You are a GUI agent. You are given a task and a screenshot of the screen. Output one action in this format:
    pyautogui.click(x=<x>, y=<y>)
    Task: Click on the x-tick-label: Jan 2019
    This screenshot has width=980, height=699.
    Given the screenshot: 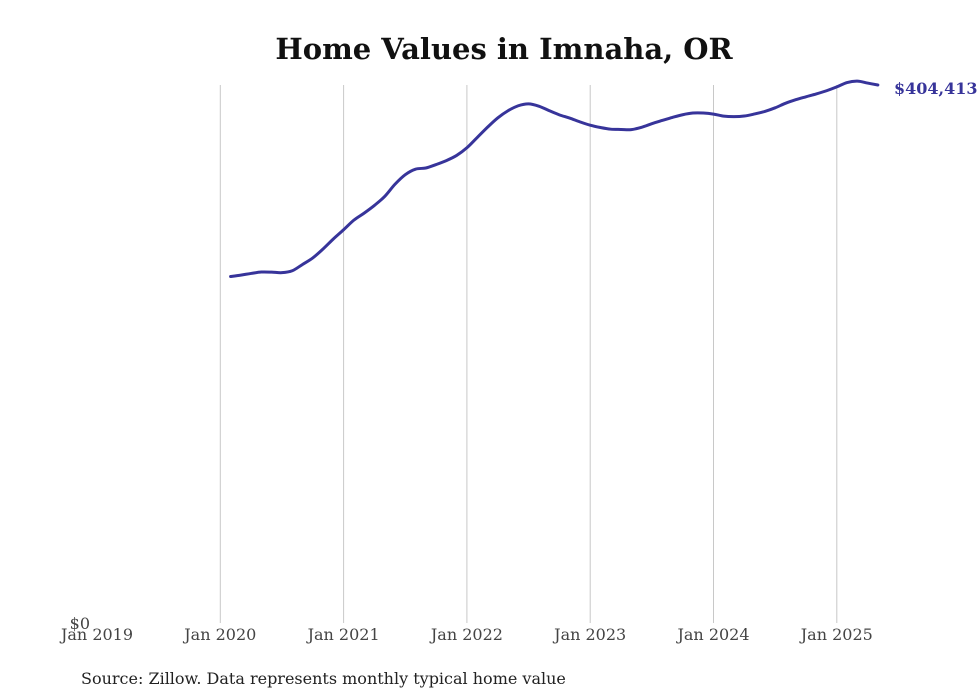 What is the action you would take?
    pyautogui.click(x=96, y=634)
    